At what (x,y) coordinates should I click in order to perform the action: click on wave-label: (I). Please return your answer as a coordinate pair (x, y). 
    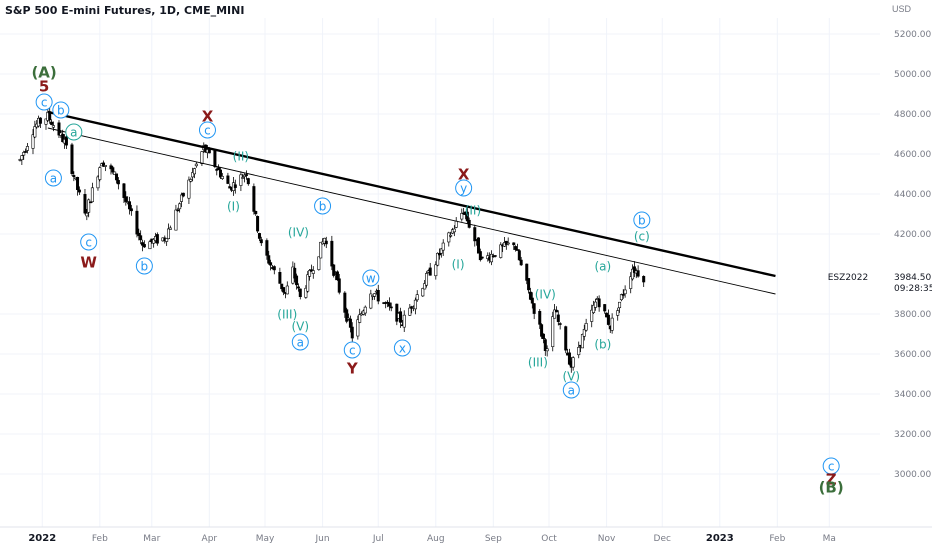
    Looking at the image, I should click on (233, 206).